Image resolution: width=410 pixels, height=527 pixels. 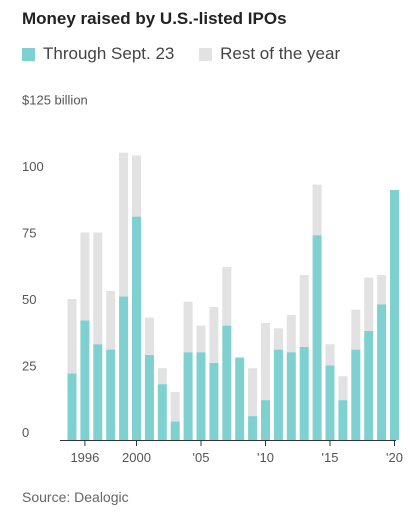 I want to click on legend-item-through-sept: Through Sept. 23, so click(x=98, y=54).